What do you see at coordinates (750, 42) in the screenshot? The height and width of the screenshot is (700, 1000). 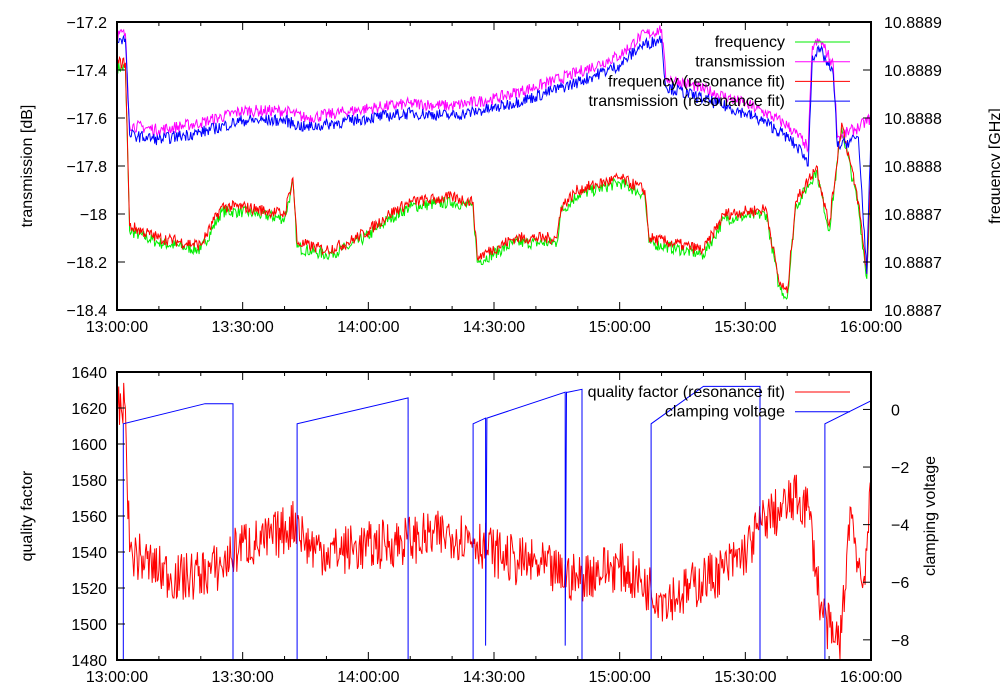 I see `legend-label: frequency` at bounding box center [750, 42].